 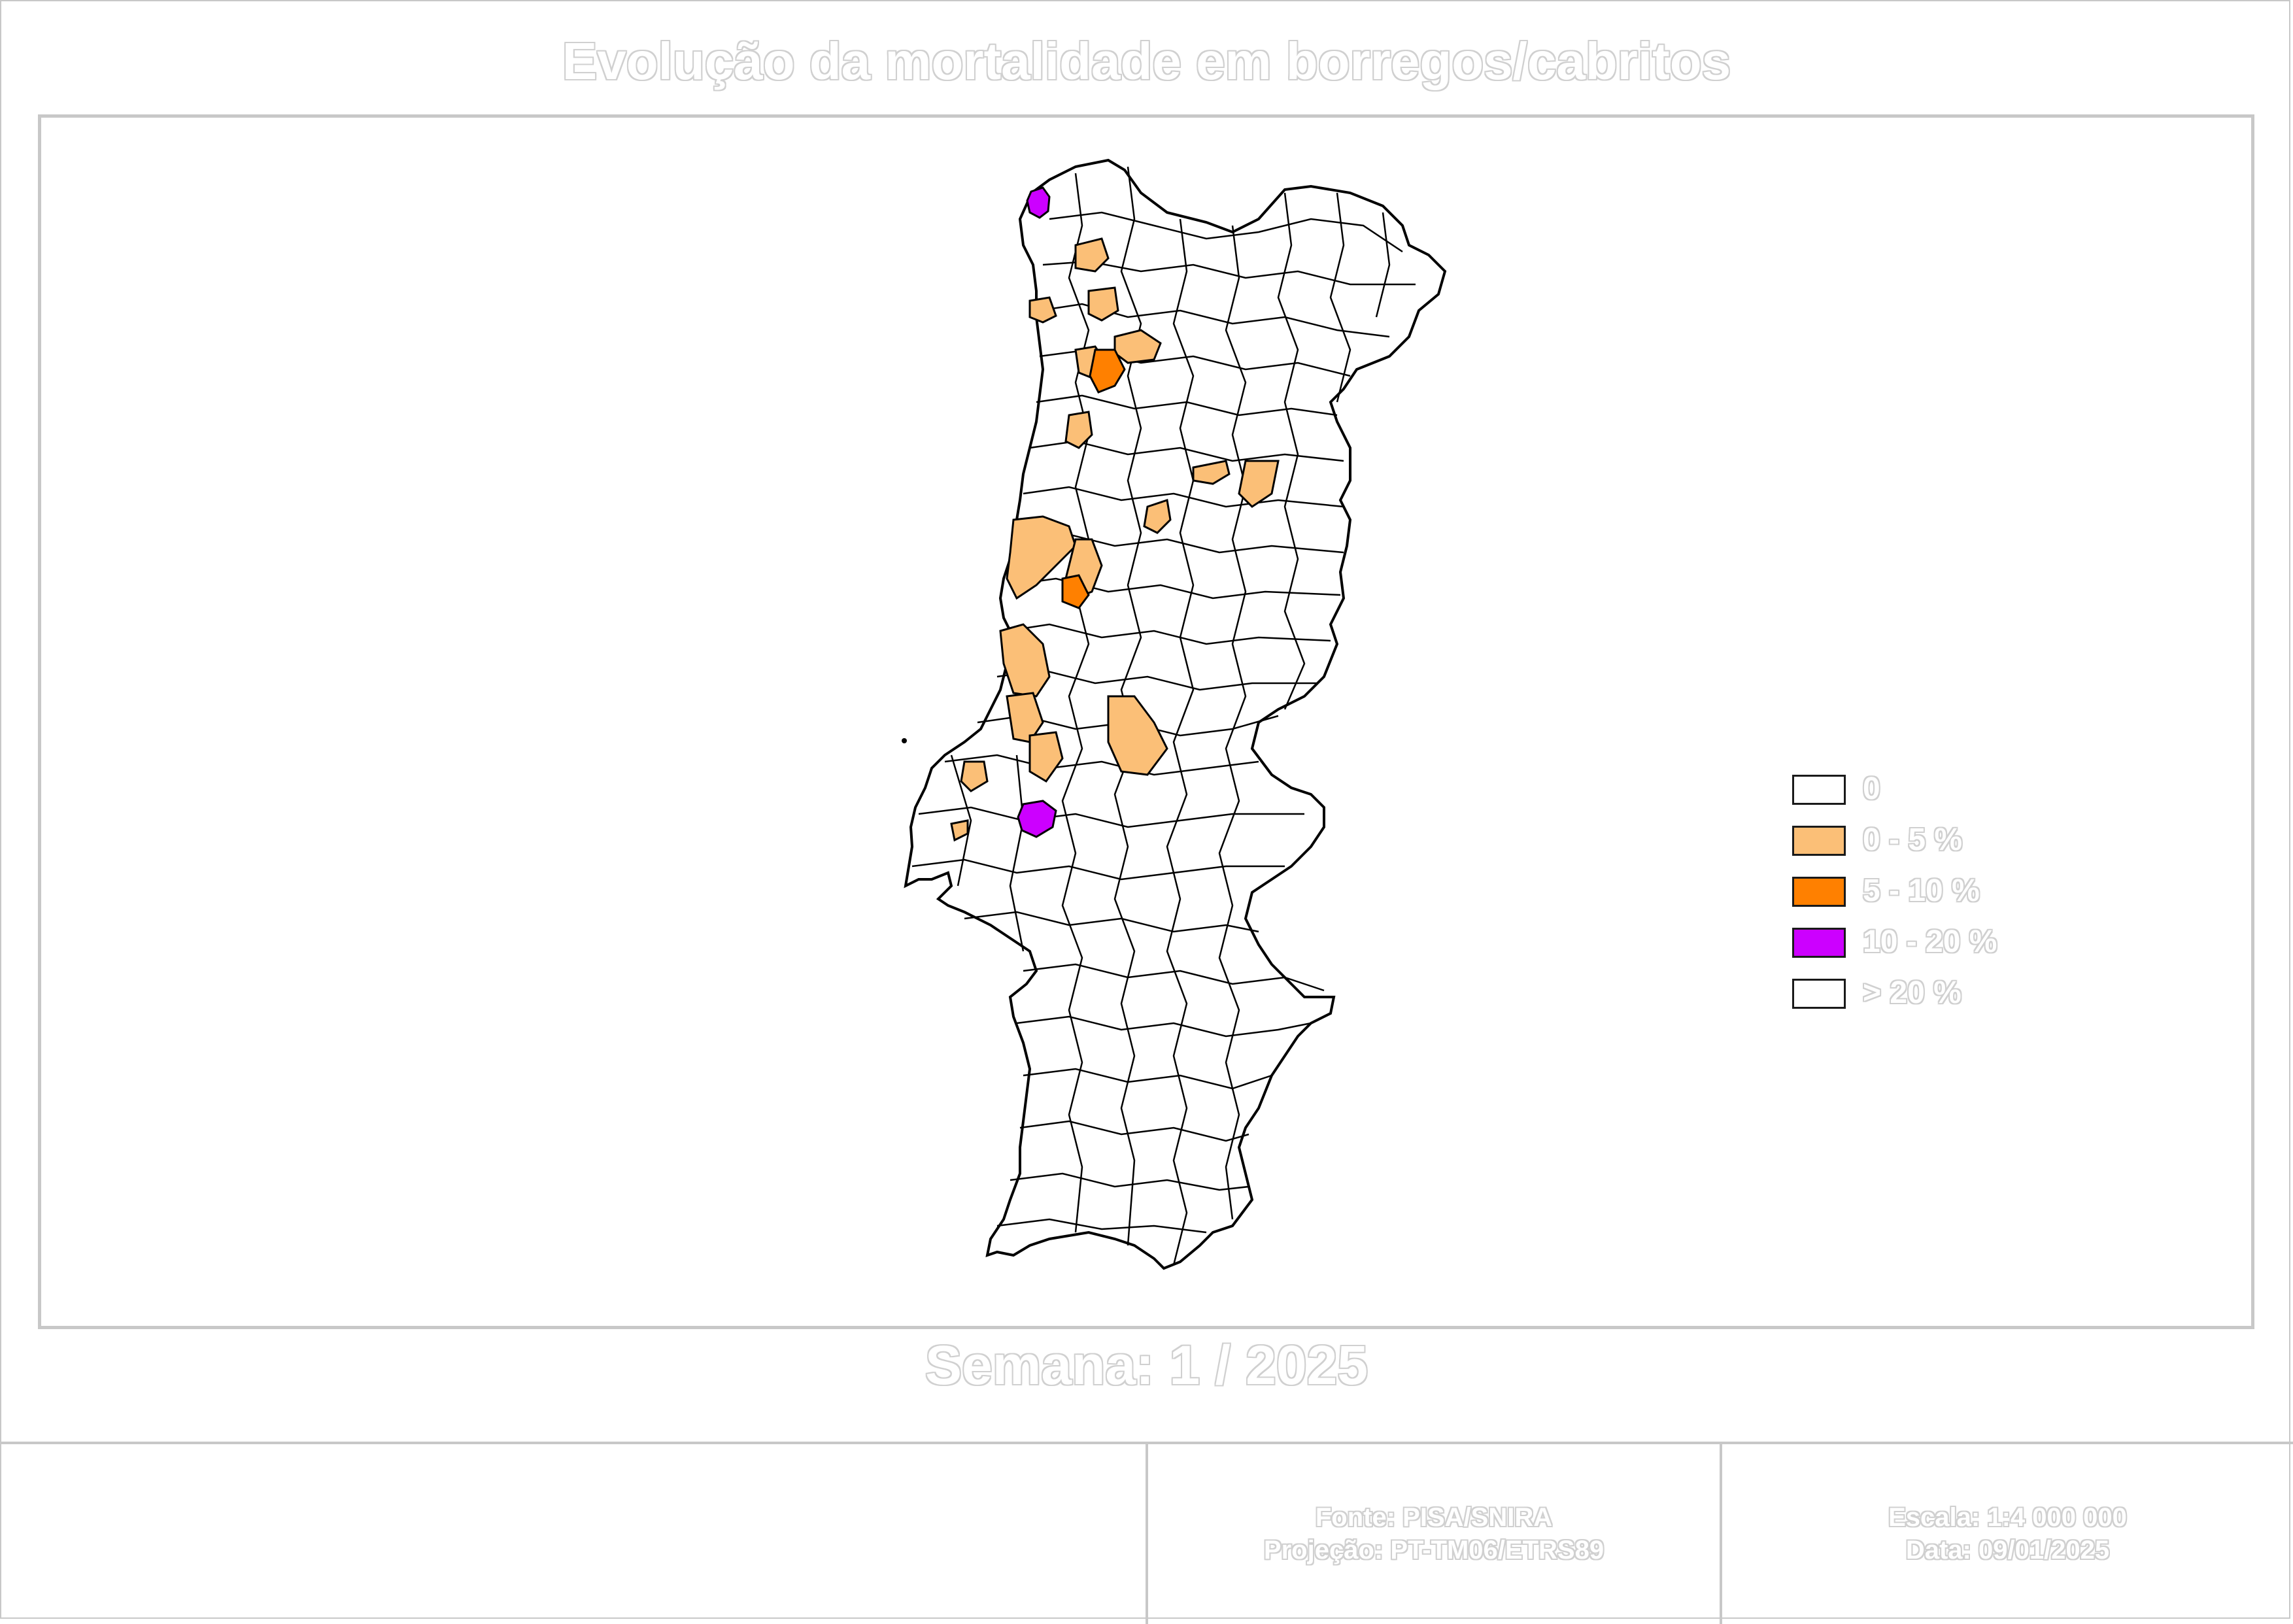 What do you see at coordinates (904, 740) in the screenshot?
I see `coastal-islet` at bounding box center [904, 740].